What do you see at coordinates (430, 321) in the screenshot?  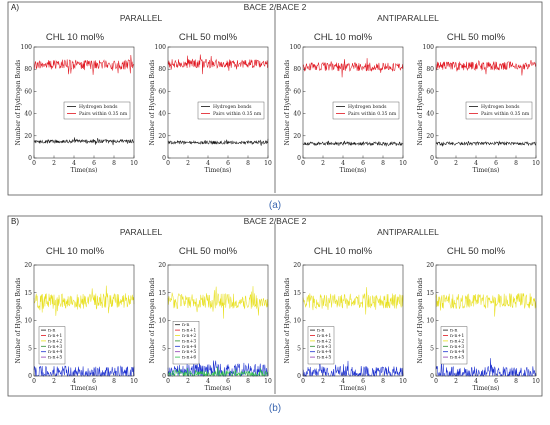 I see `y-tick-label: 10` at bounding box center [430, 321].